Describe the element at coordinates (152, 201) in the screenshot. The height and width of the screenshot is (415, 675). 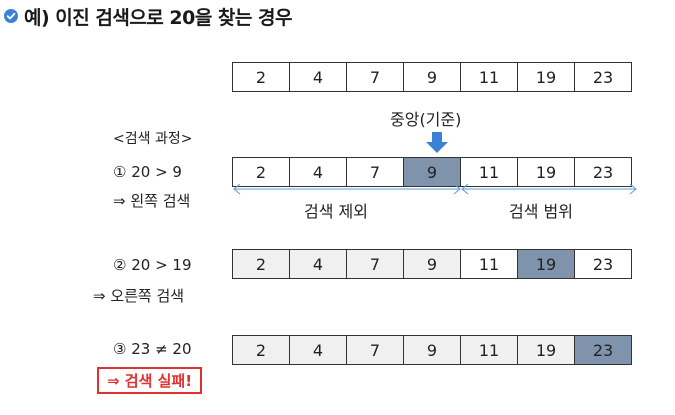
I see `step1-action: ⇒ 왼쪽 검색` at that location.